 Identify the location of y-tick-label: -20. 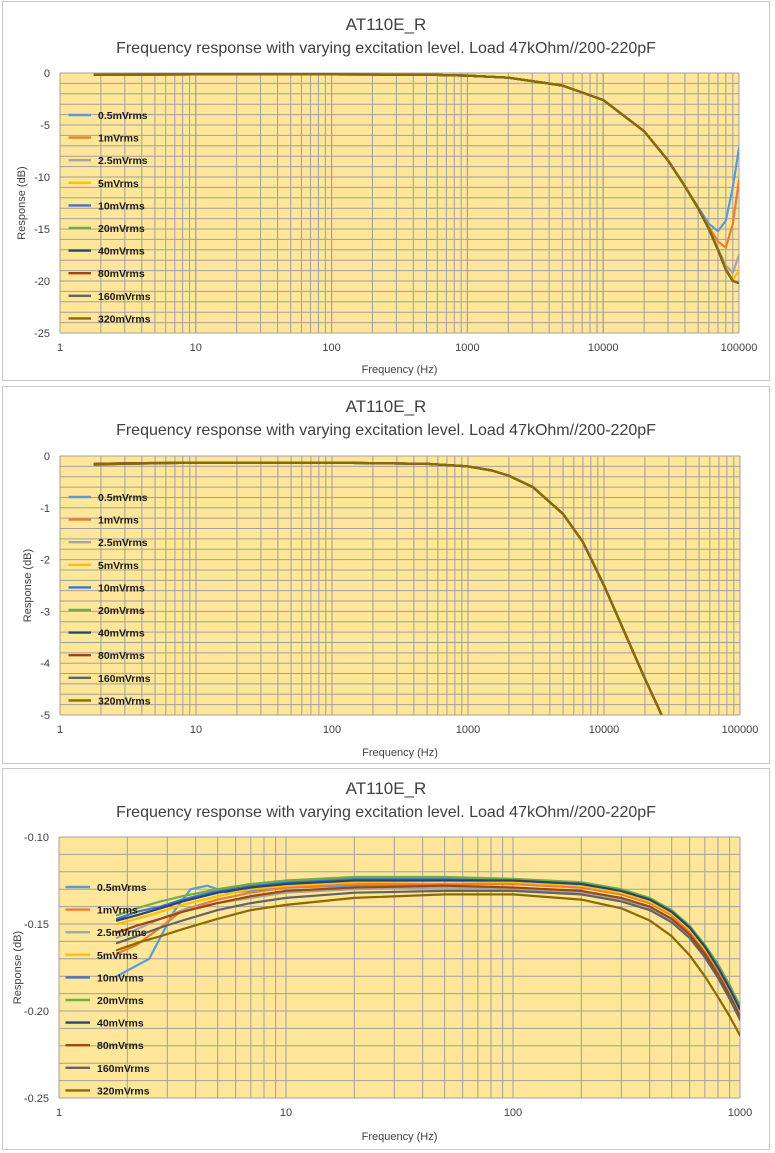
(42, 282).